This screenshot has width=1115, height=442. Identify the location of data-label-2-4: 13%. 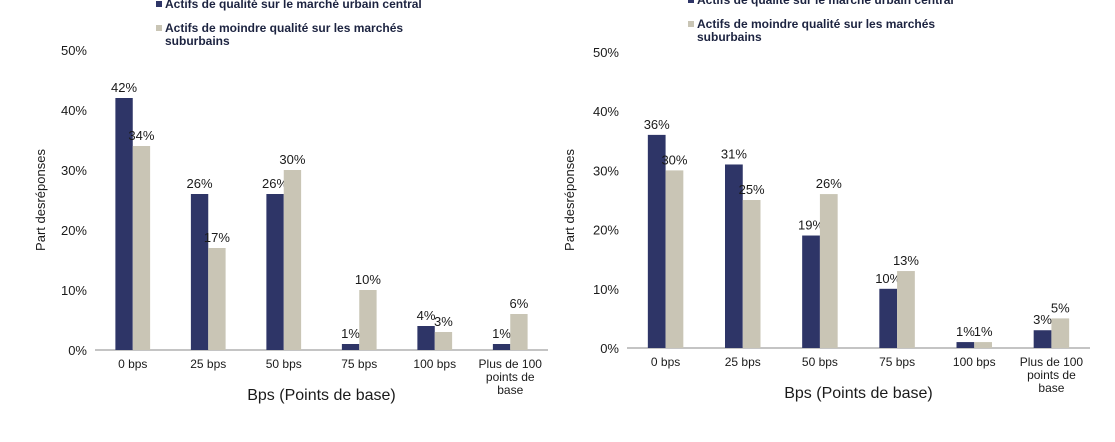
(906, 260).